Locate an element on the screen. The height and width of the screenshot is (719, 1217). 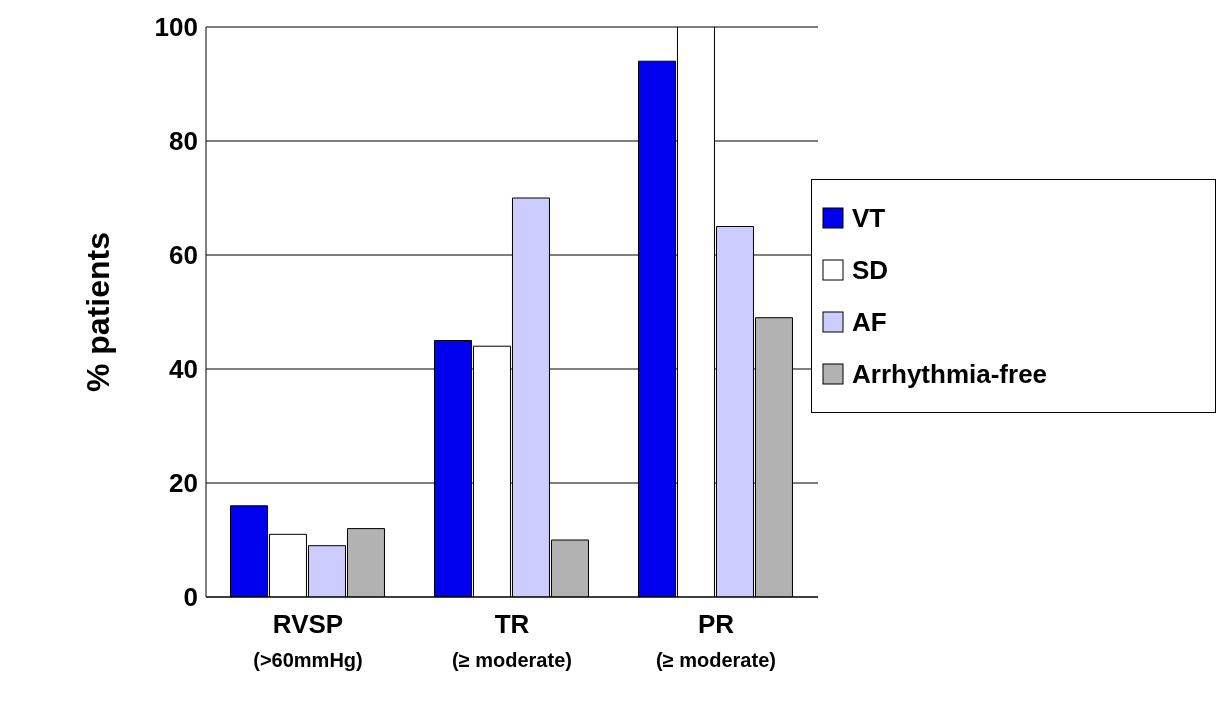
x-tick-label: TR (≥ moderate) is located at coordinates (512, 640).